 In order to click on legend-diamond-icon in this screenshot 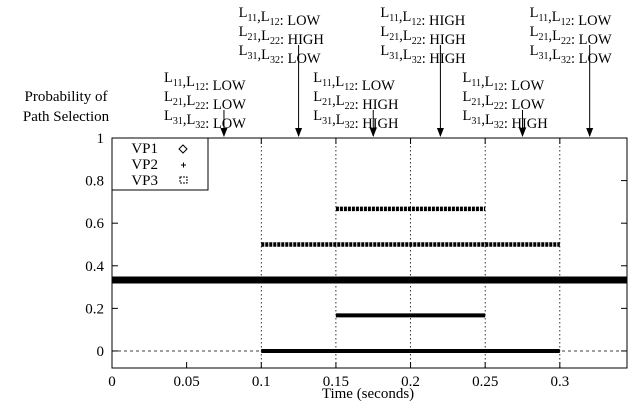, I will do `click(183, 149)`.